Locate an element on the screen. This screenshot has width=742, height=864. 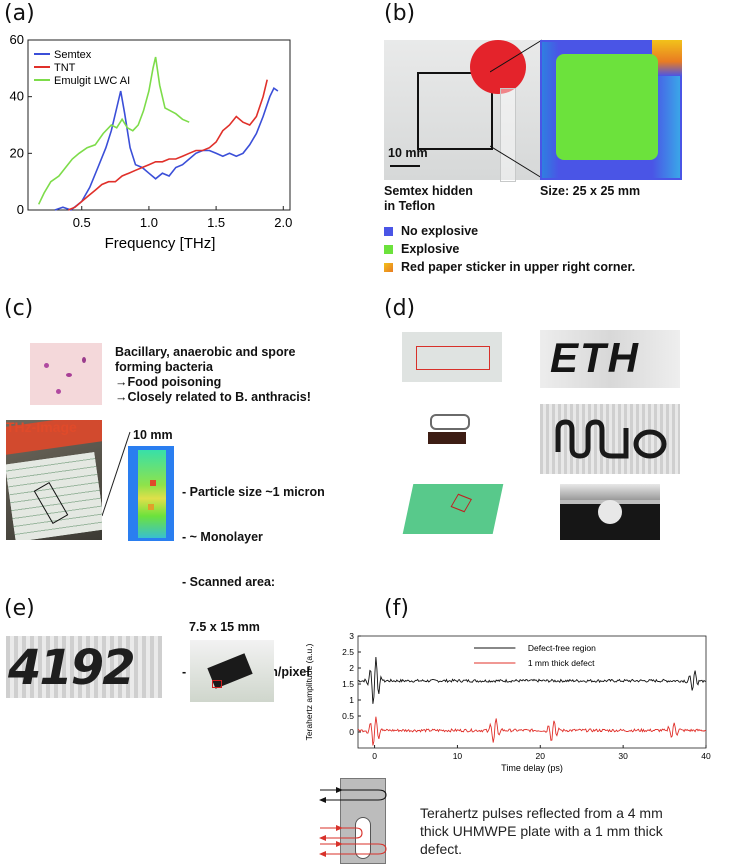
scale-bar is located at coordinates (405, 166).